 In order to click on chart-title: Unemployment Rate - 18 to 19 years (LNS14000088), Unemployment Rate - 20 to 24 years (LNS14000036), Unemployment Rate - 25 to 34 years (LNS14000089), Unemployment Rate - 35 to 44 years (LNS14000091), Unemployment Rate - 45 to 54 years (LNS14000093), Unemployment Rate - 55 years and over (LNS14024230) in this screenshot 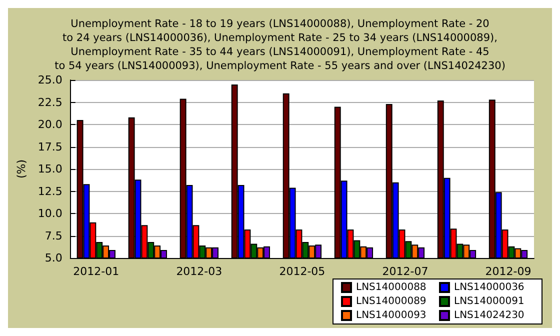, I will do `click(280, 45)`.